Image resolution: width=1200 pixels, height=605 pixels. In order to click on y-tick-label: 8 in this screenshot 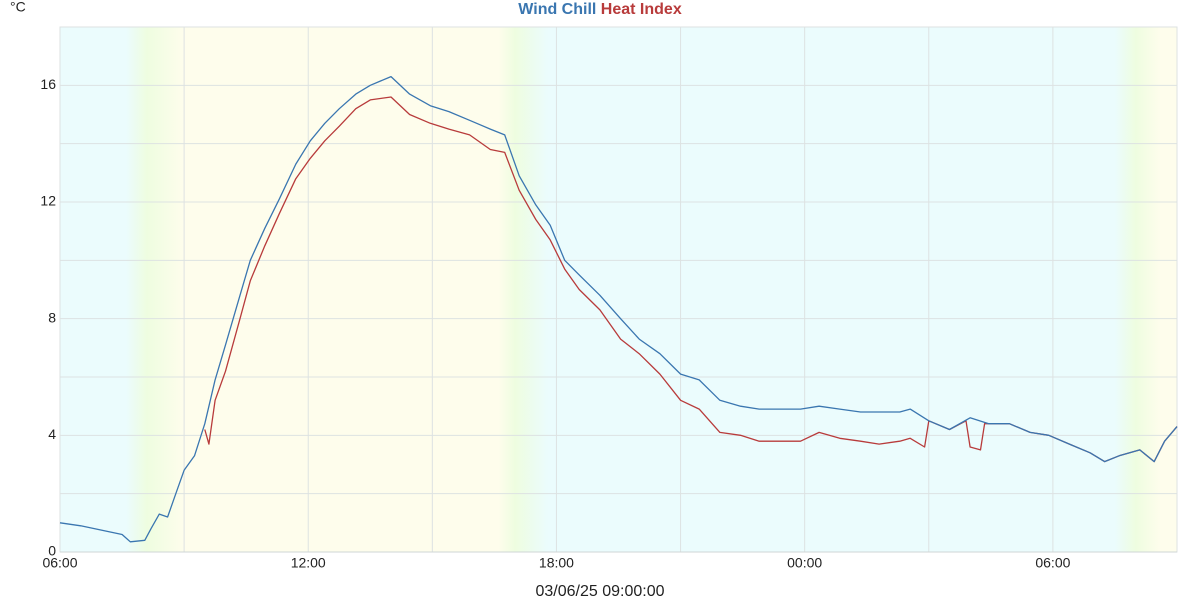, I will do `click(52, 317)`.